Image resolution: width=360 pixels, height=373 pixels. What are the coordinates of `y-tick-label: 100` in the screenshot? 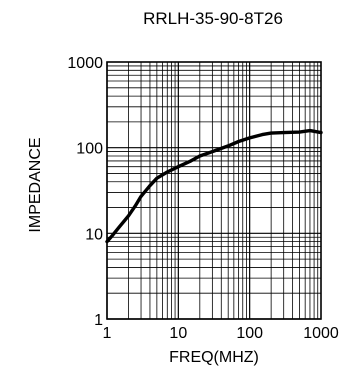 It's located at (89, 149).